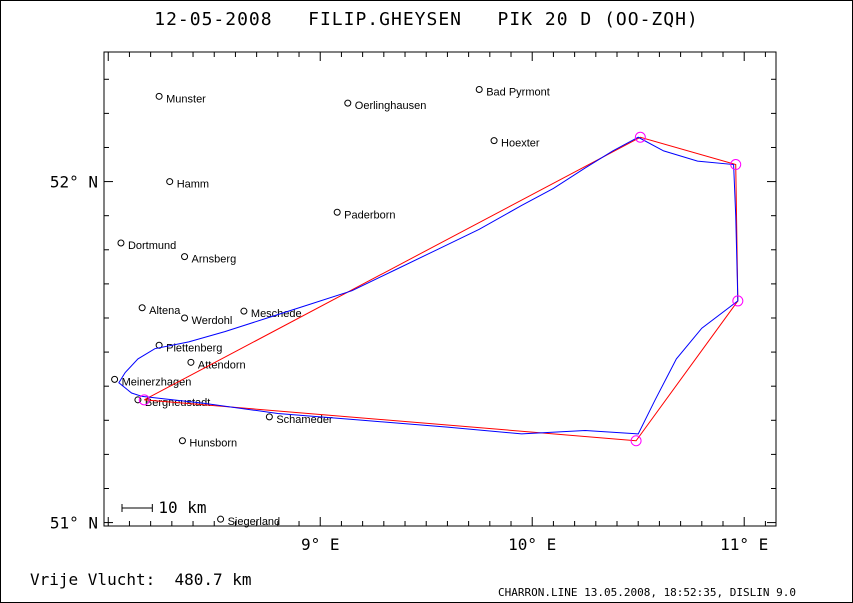  Describe the element at coordinates (194, 348) in the screenshot. I see `town-label: Plettenberg` at that location.